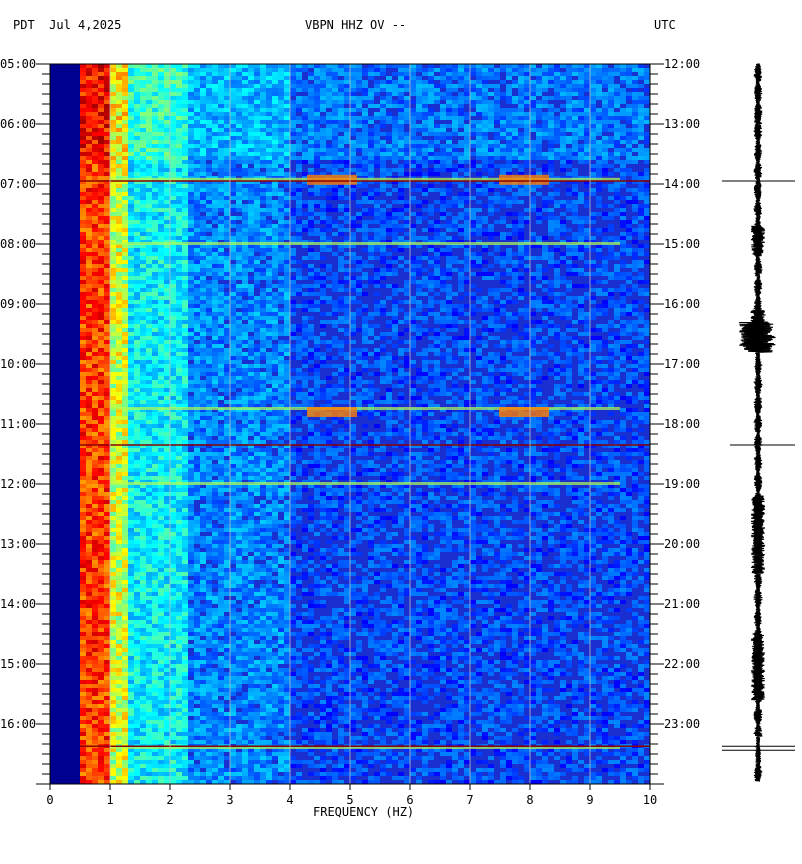 This screenshot has height=864, width=802. I want to click on y-tick-label-right: 13:00, so click(682, 124).